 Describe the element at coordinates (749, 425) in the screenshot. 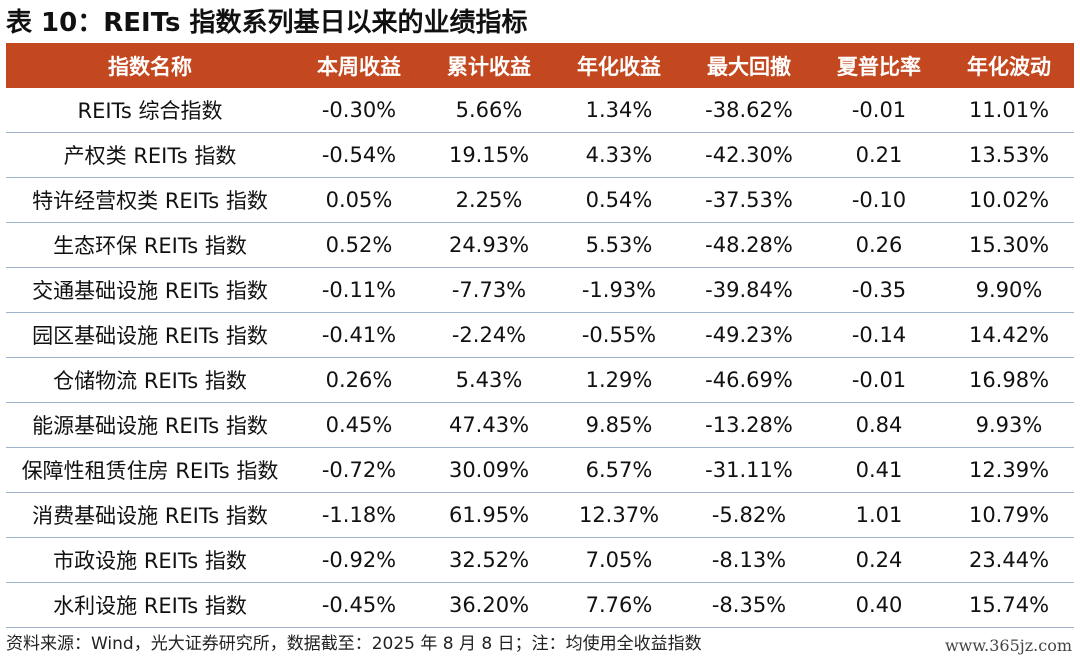

I see `cell-max-drawdown: -13.28%` at that location.